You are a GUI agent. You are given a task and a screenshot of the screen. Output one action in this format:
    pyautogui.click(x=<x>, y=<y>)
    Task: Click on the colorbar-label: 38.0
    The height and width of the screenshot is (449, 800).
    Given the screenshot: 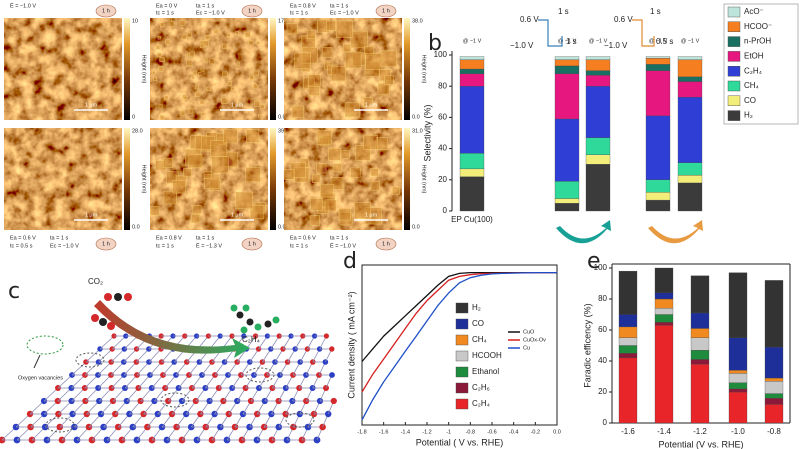 What is the action you would take?
    pyautogui.click(x=417, y=21)
    